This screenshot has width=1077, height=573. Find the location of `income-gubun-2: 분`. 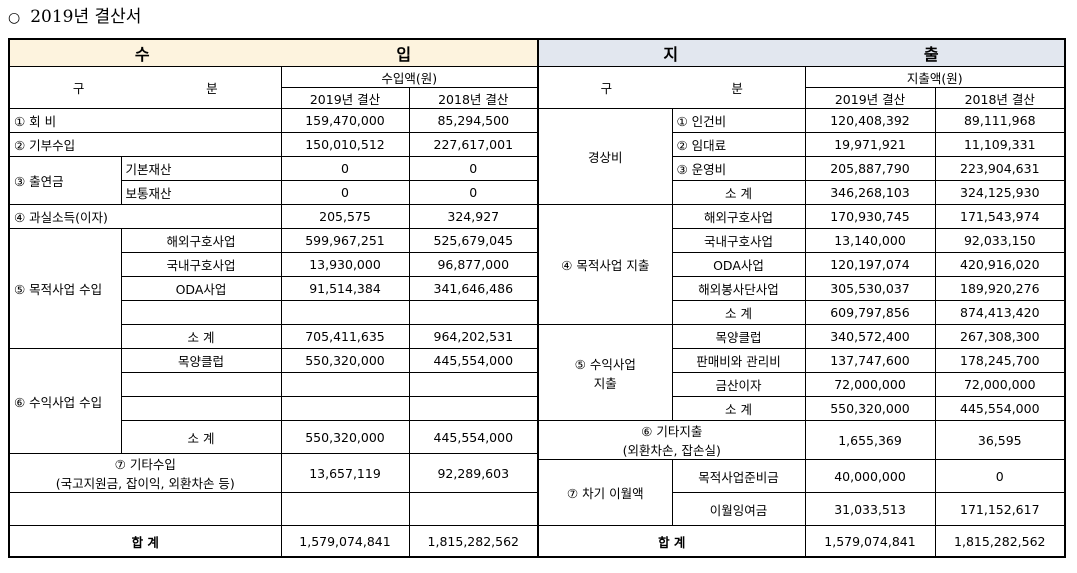

income-gubun-2: 분 is located at coordinates (212, 88).